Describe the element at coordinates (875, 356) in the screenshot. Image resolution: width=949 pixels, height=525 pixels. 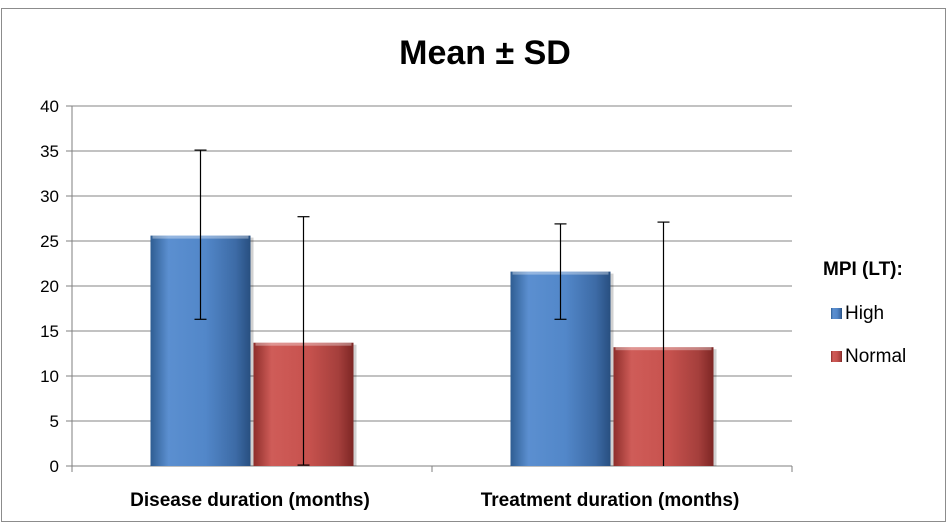
I see `legend-label-normal: Normal` at that location.